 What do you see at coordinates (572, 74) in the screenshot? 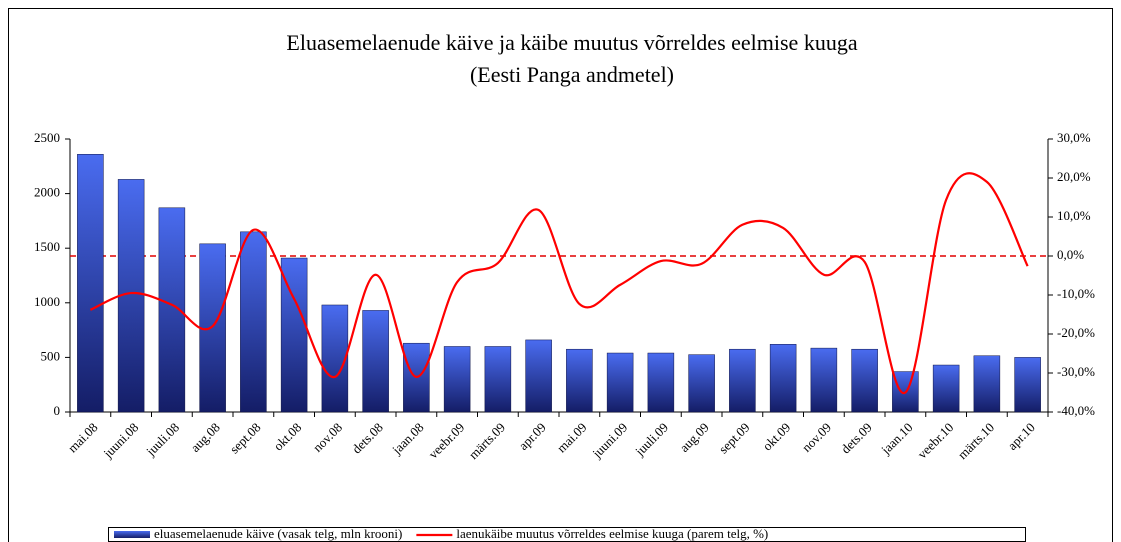
I see `chart-subtitle: (Eesti Panga andmetel)` at bounding box center [572, 74].